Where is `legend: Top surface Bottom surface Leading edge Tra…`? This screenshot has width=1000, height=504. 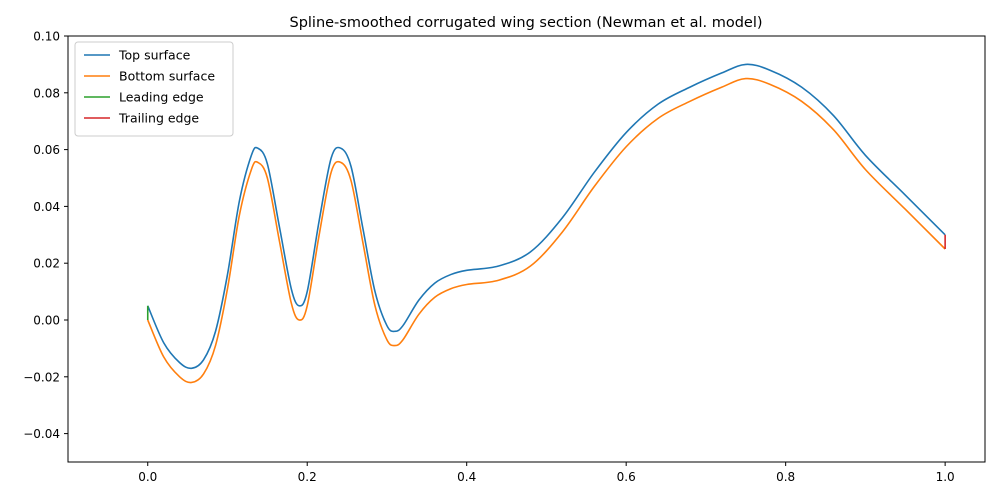 legend: Top surface Bottom surface Leading edge Tra… is located at coordinates (154, 89).